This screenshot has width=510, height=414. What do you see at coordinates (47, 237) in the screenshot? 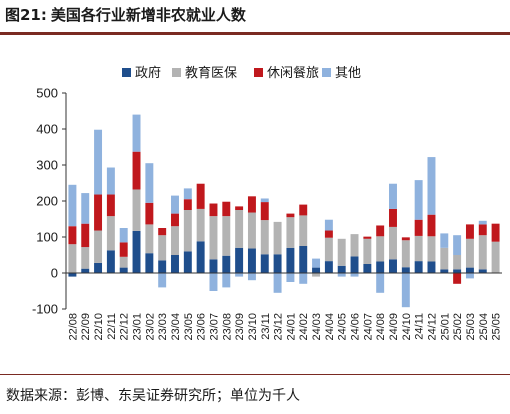
I see `y-tick-label: 100` at bounding box center [47, 237].